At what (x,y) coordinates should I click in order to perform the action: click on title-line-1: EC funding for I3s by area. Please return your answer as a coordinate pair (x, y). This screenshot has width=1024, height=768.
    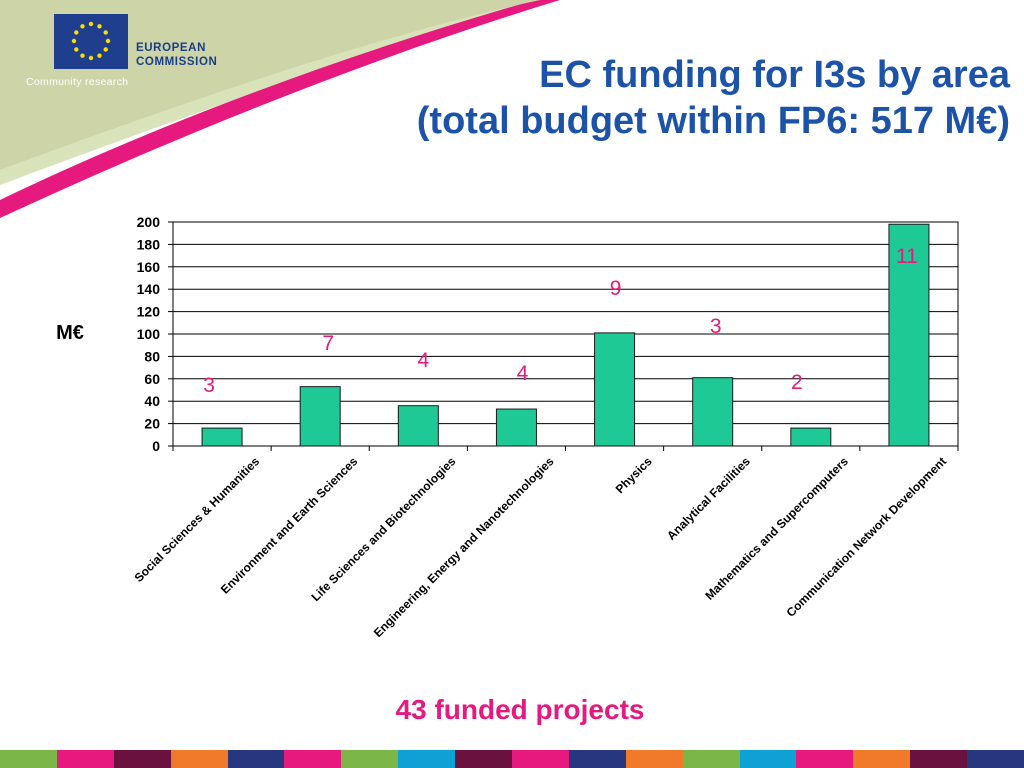
    Looking at the image, I should click on (774, 75).